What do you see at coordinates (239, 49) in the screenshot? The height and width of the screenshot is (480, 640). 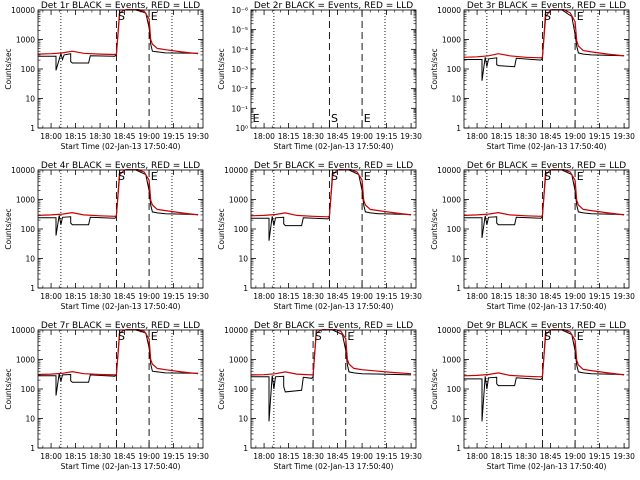 I see `y-tick-label: 10⁻⁴` at bounding box center [239, 49].